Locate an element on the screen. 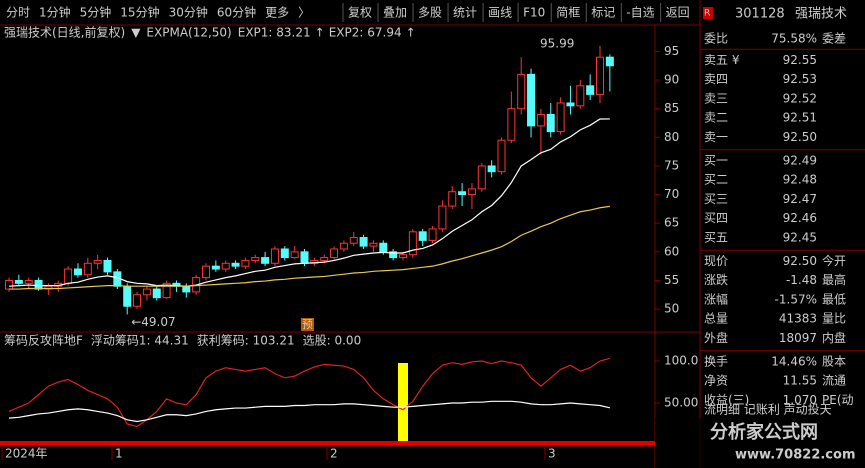  legend-text: 强瑞技术(日线,前复权) is located at coordinates (64, 32).